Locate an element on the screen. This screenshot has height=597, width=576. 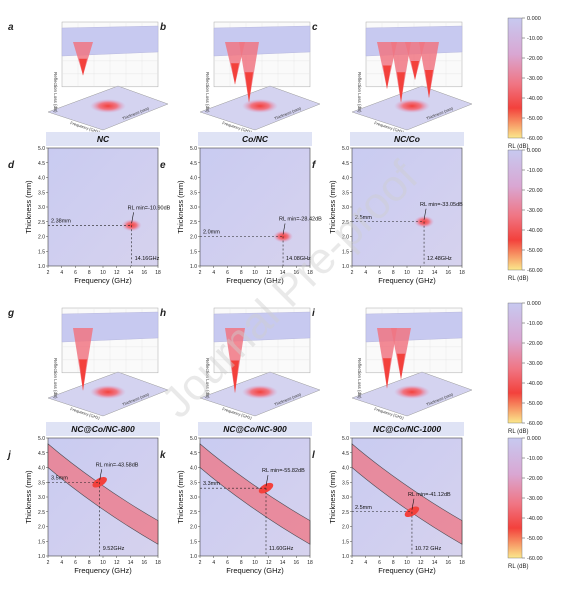
sample-title: NC is located at coordinates (103, 139).